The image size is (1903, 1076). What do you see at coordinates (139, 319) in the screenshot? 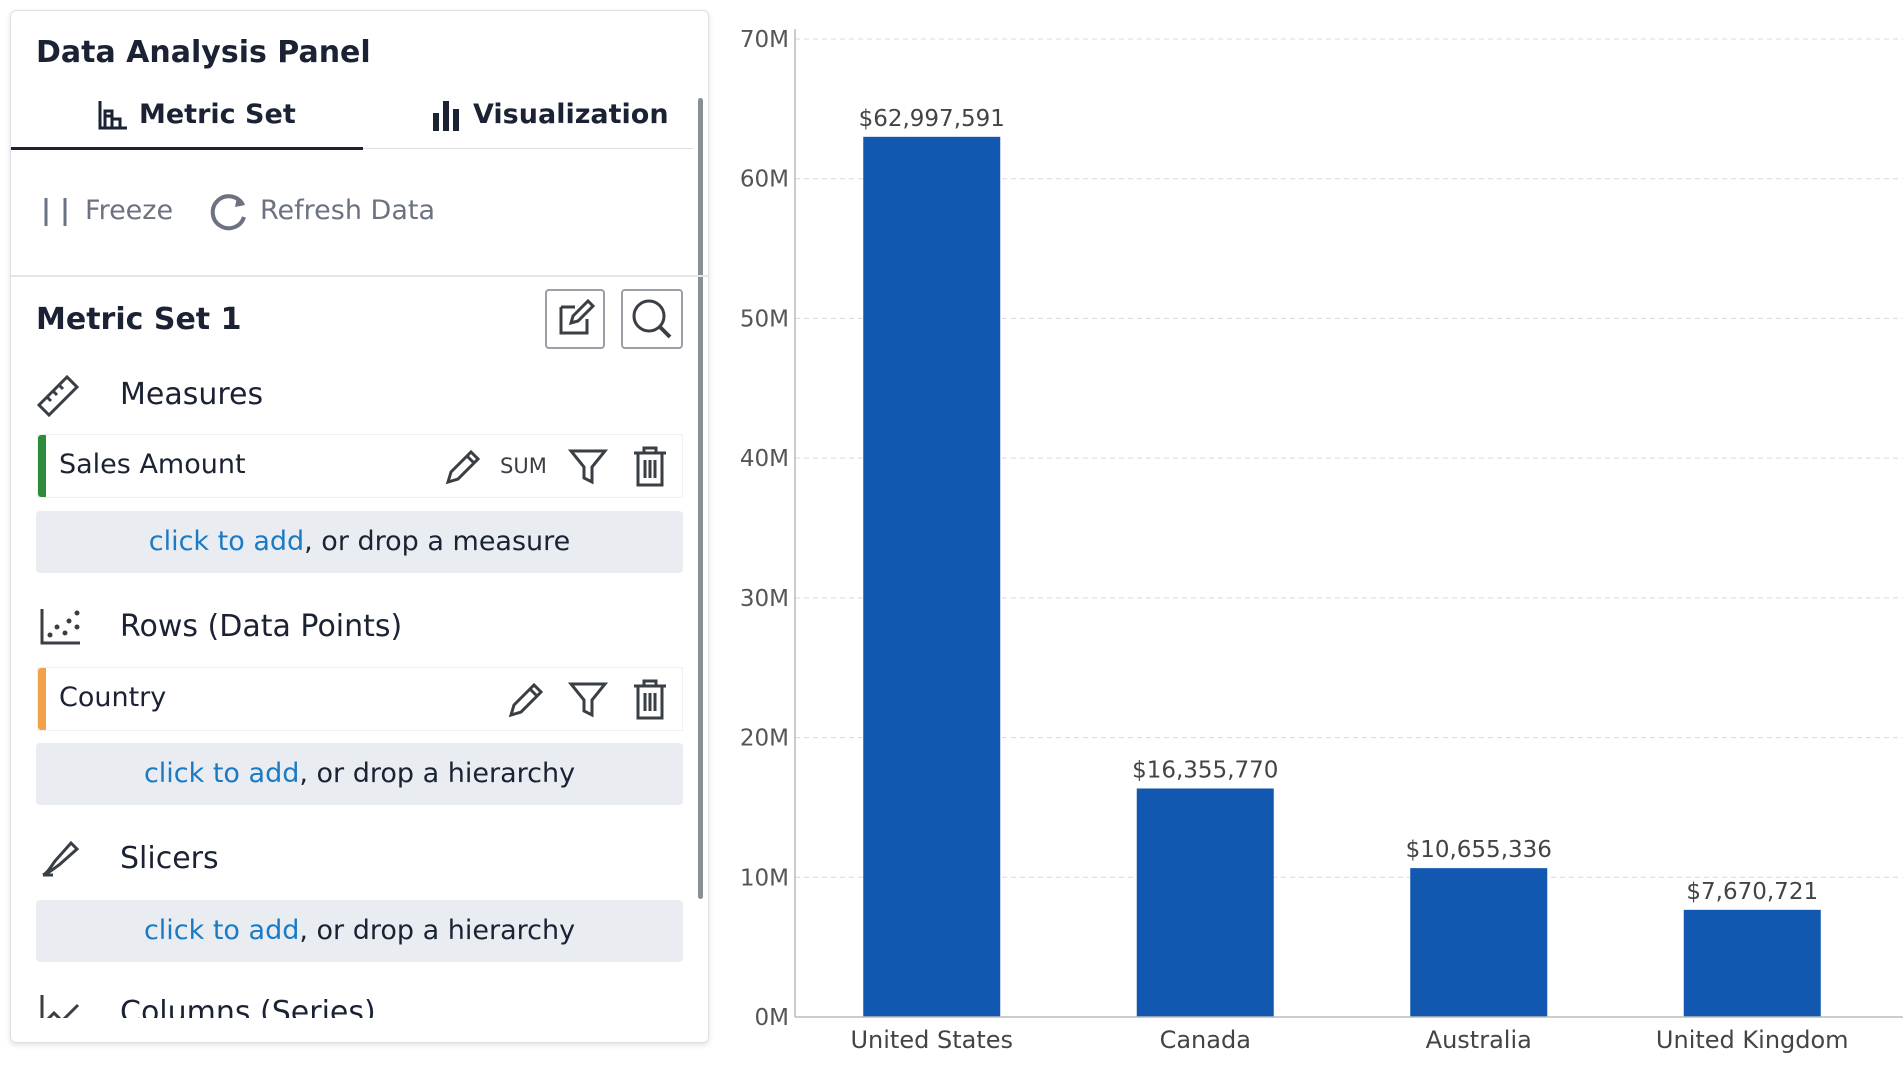
I see `metric-set-name: Metric Set 1` at bounding box center [139, 319].